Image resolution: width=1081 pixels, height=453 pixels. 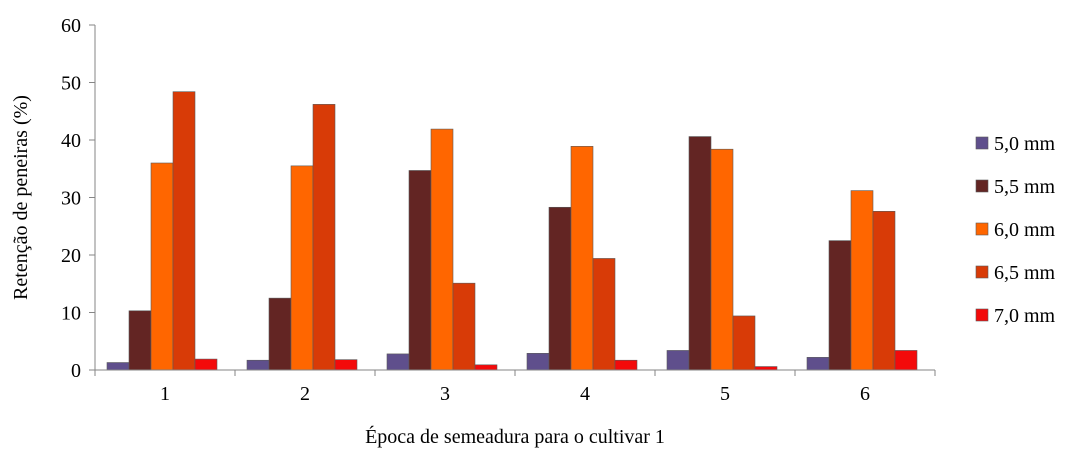 I want to click on y-axis-title: Retenção de peneiras (%), so click(x=21, y=197).